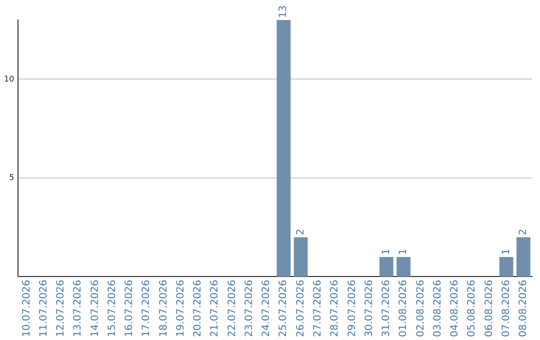 The width and height of the screenshot is (540, 340). I want to click on x-tick-label: 17.07.2026, so click(146, 309).